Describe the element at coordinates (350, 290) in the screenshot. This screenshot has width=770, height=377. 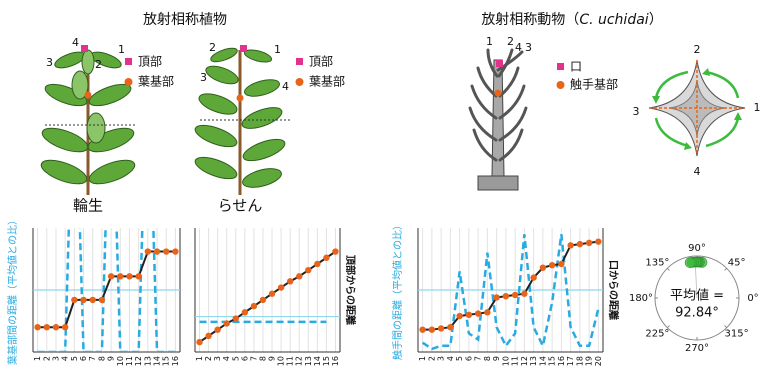
I see `y2-axis-label: 頂部からの距離` at that location.